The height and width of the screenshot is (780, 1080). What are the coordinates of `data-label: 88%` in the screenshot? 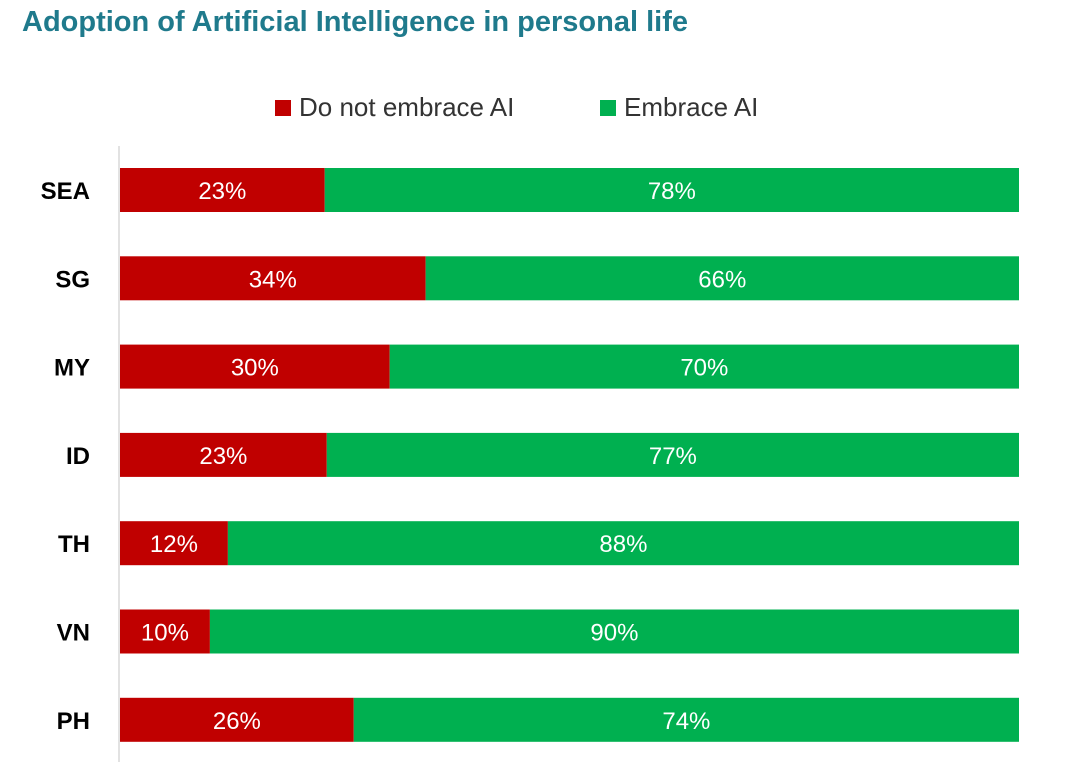 It's located at (623, 544).